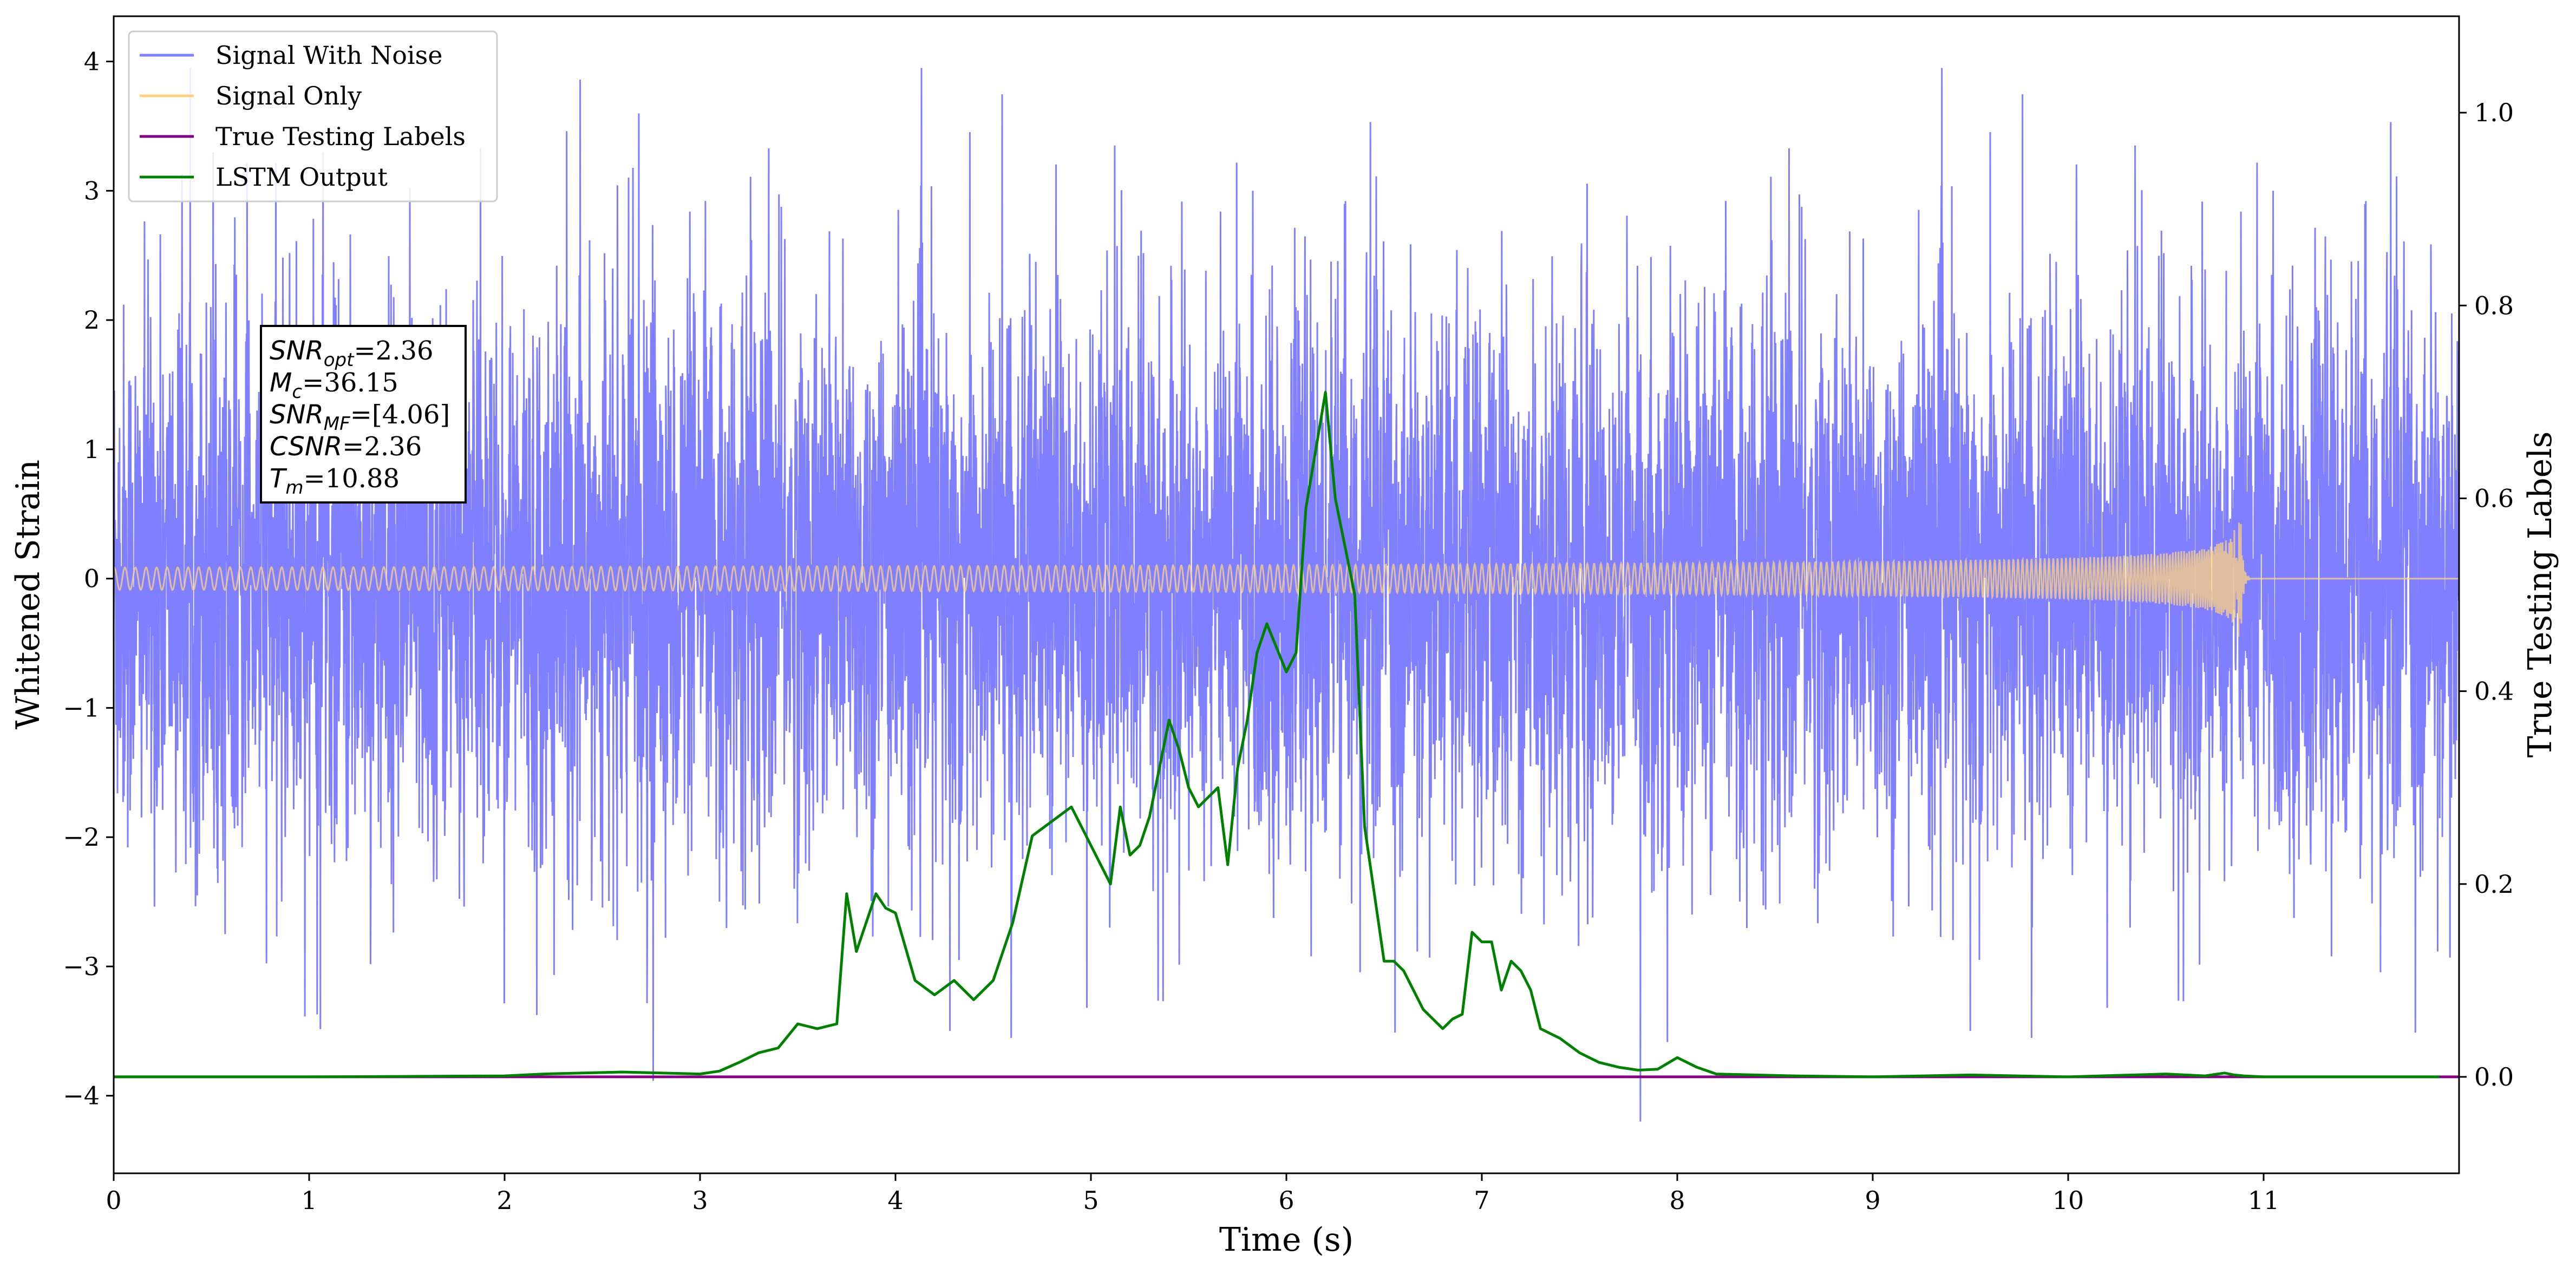 This screenshot has width=2576, height=1274. I want to click on legend-label-lstm-output: LSTM Output, so click(301, 177).